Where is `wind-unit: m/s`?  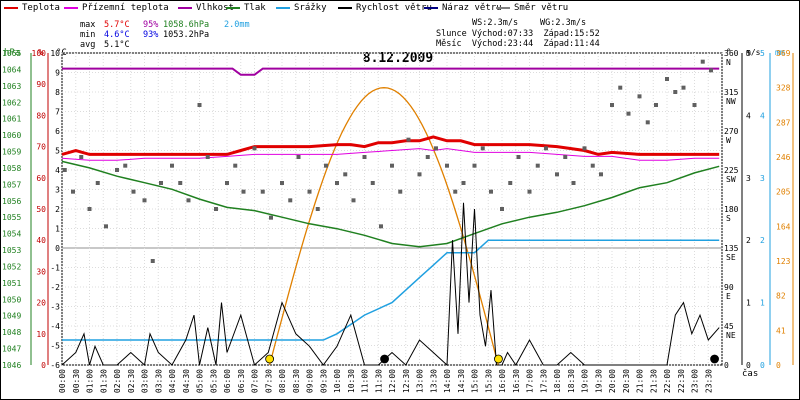
wind-unit: m/s is located at coordinates (753, 52).